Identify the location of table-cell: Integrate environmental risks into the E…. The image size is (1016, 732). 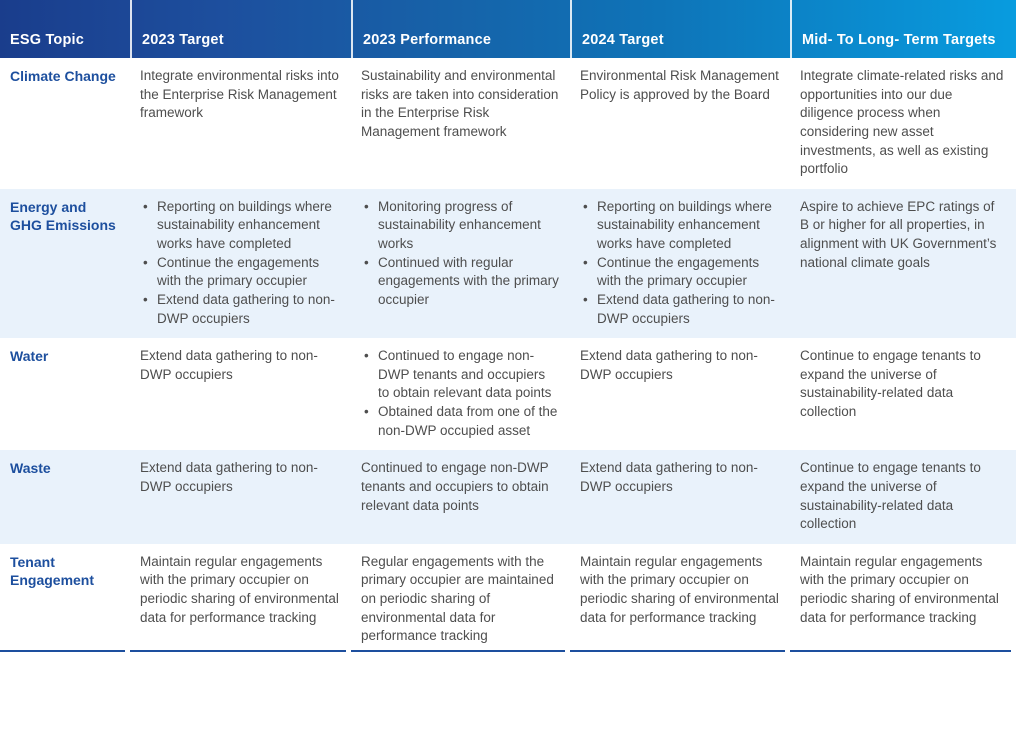
(239, 94).